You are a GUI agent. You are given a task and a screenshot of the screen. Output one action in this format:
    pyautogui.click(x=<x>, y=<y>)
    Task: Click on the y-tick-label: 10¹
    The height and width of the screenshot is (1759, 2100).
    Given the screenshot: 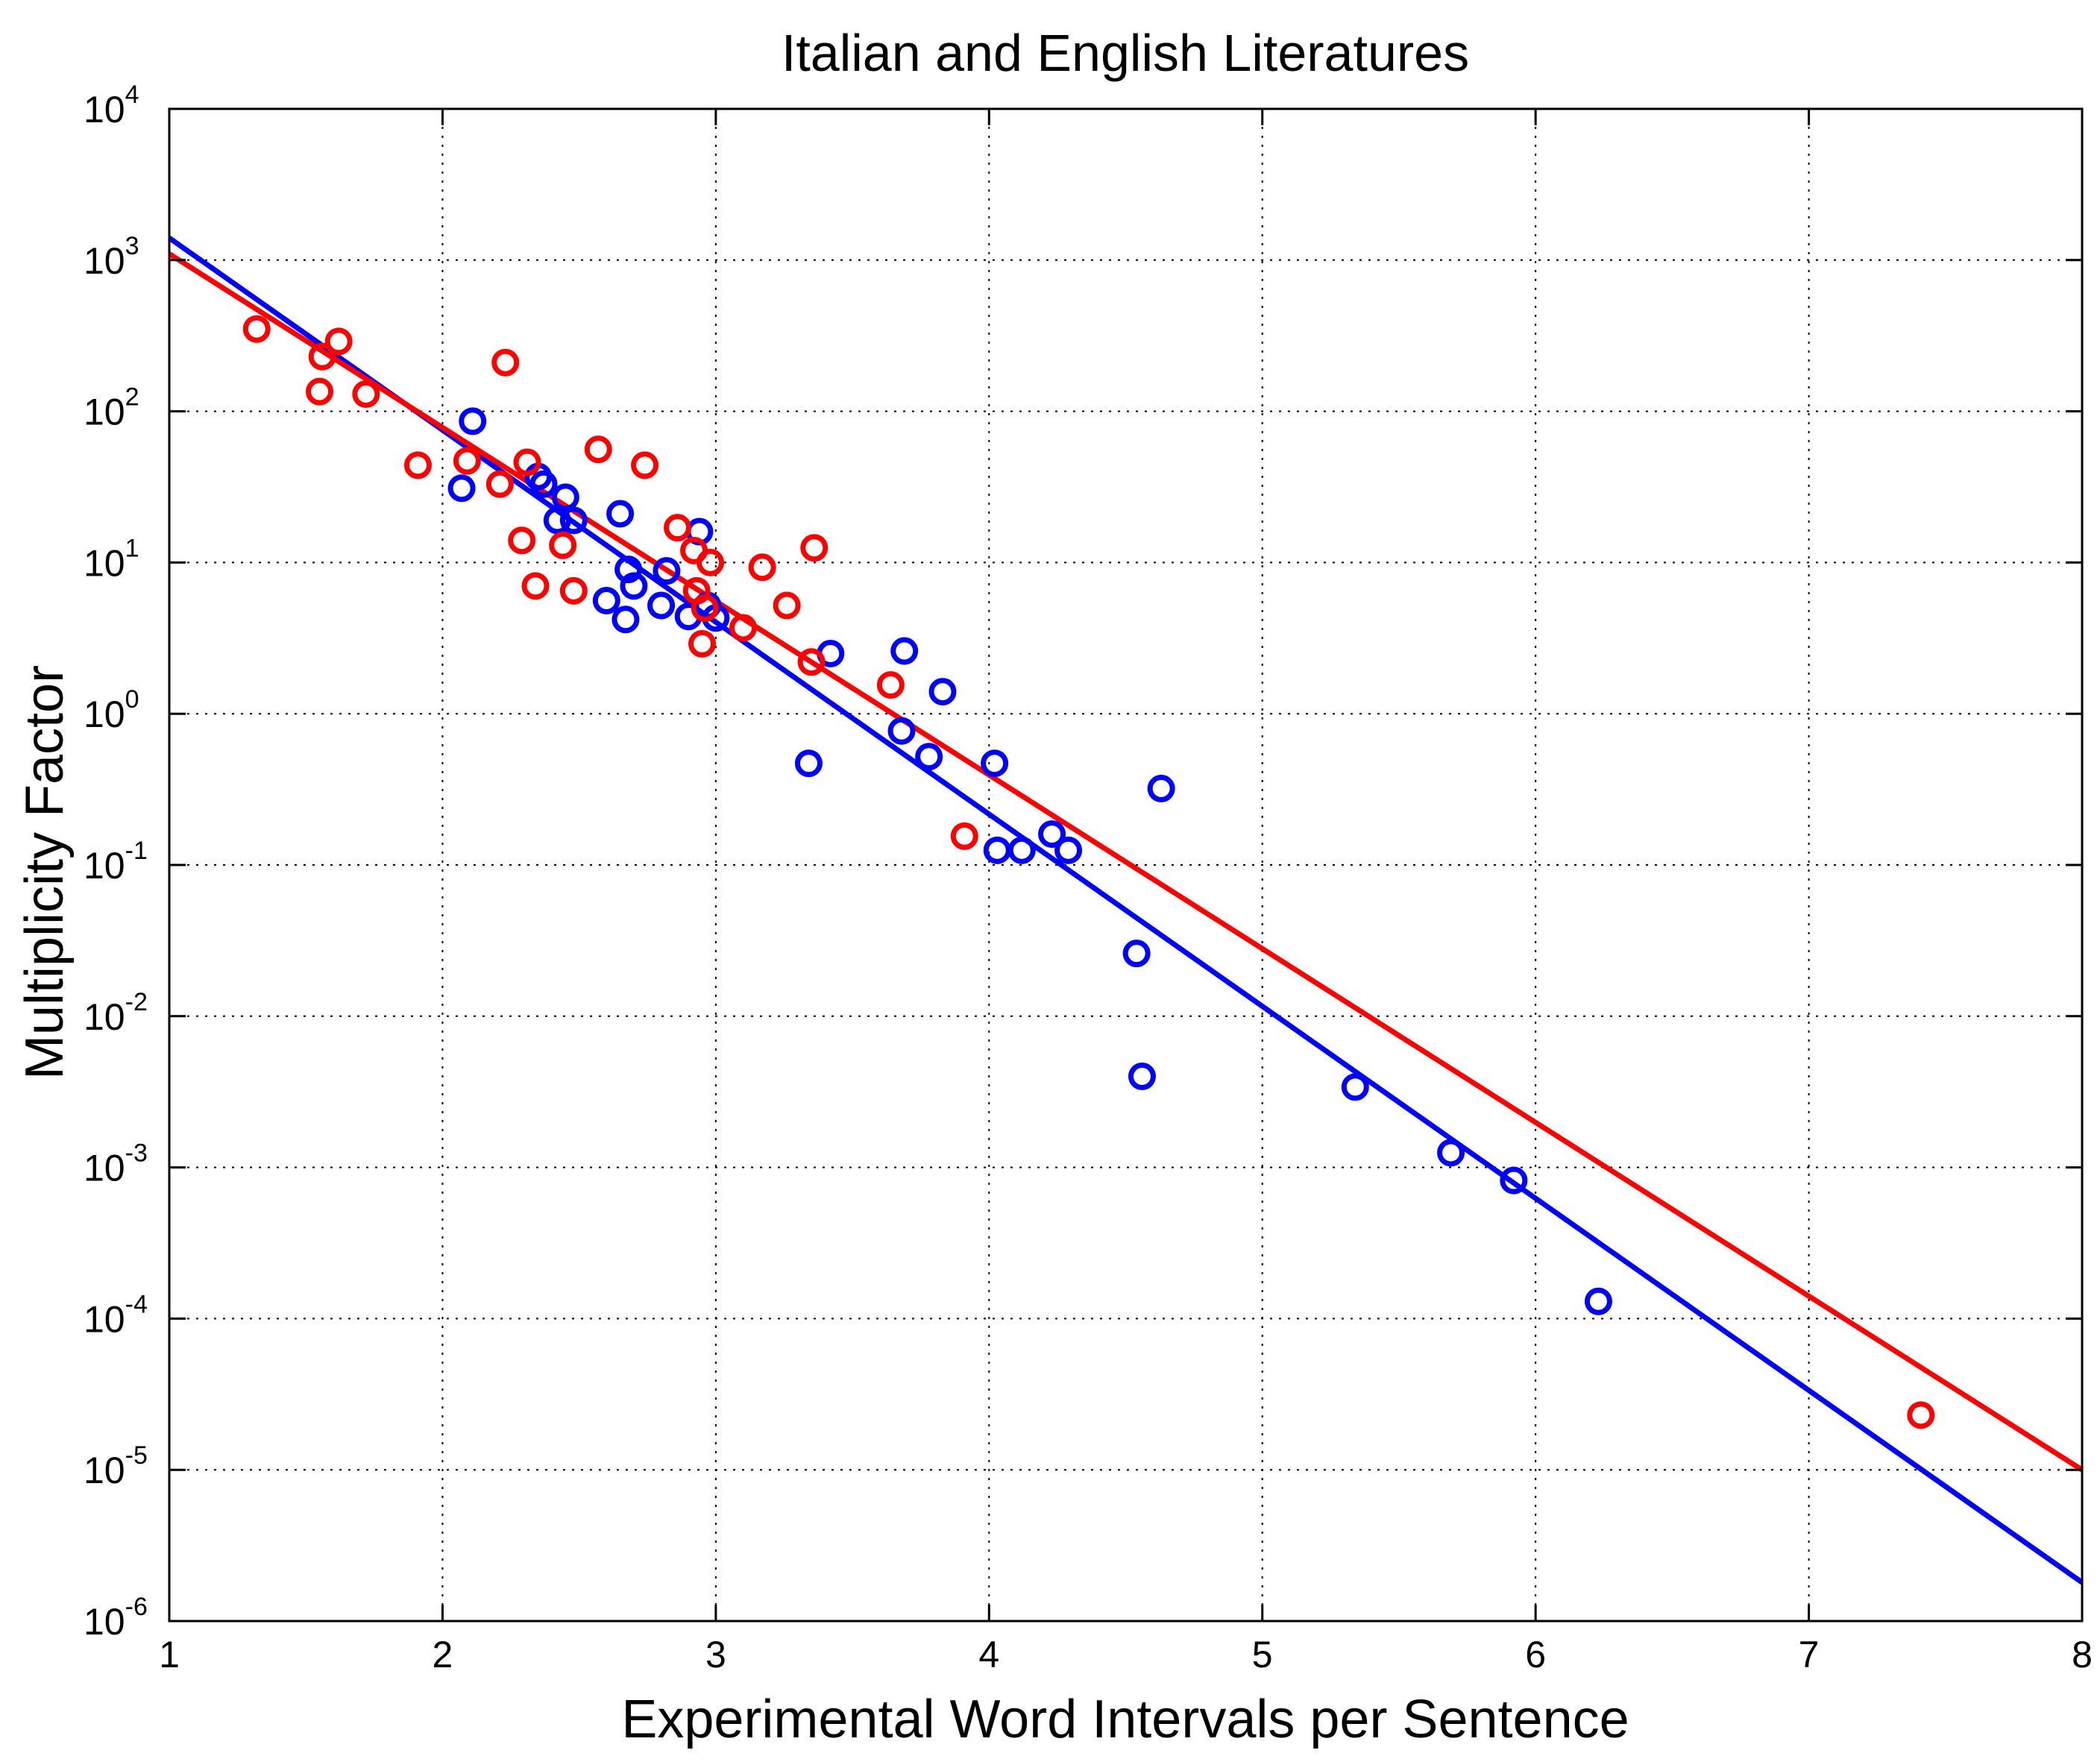 What is the action you would take?
    pyautogui.click(x=111, y=559)
    